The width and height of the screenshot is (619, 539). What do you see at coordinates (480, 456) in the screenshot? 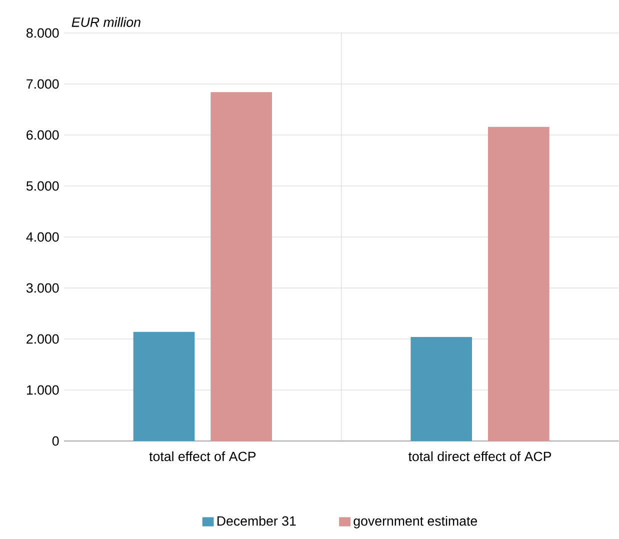
I see `x-tick-label: total direct effect of ACP` at bounding box center [480, 456].